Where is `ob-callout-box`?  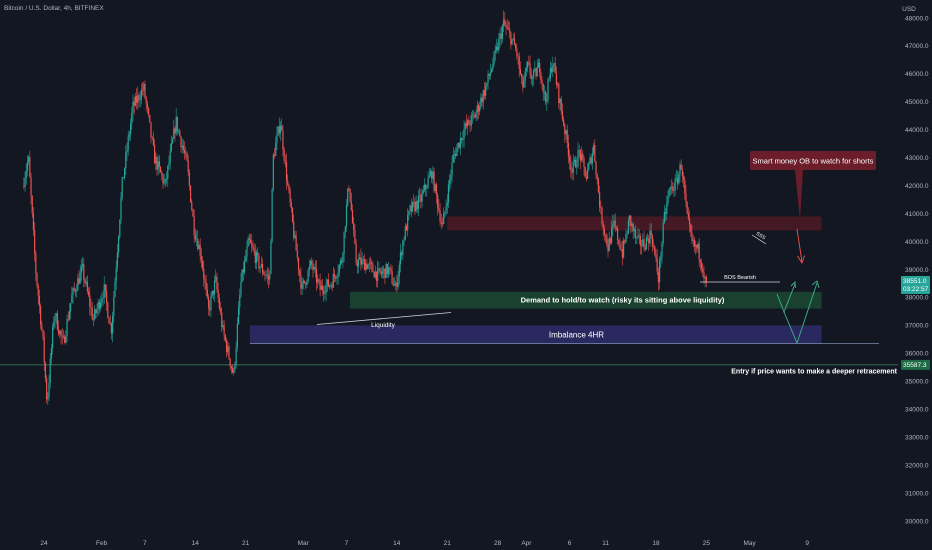 ob-callout-box is located at coordinates (813, 160).